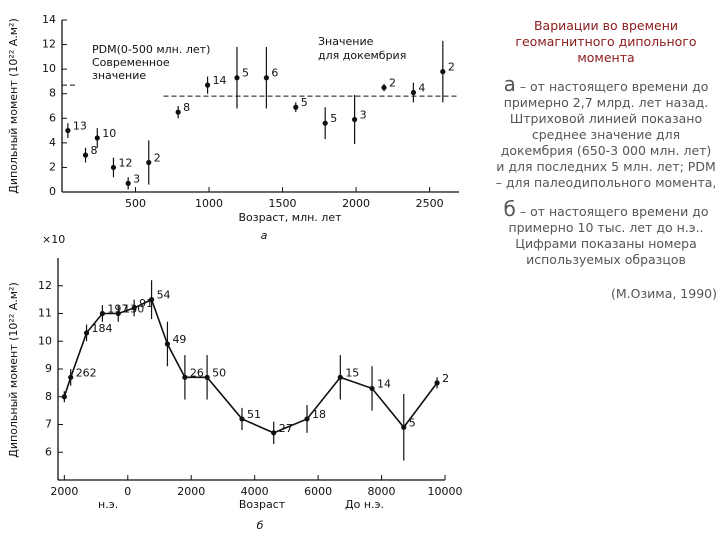 This screenshot has height=540, width=720. Describe the element at coordinates (318, 491) in the screenshot. I see `x-tick-label: 6000` at that location.